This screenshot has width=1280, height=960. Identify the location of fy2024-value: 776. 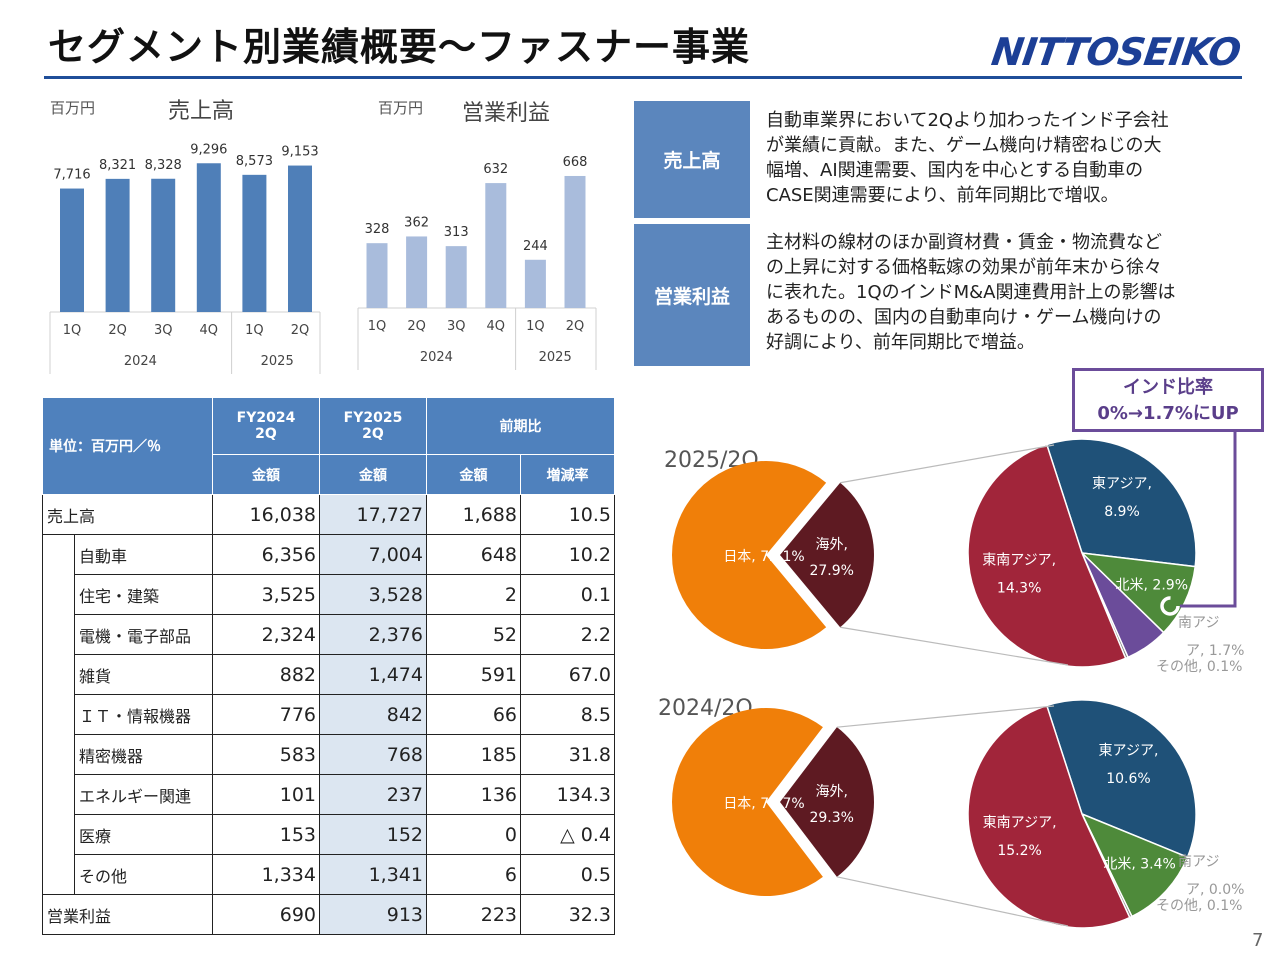
(266, 714).